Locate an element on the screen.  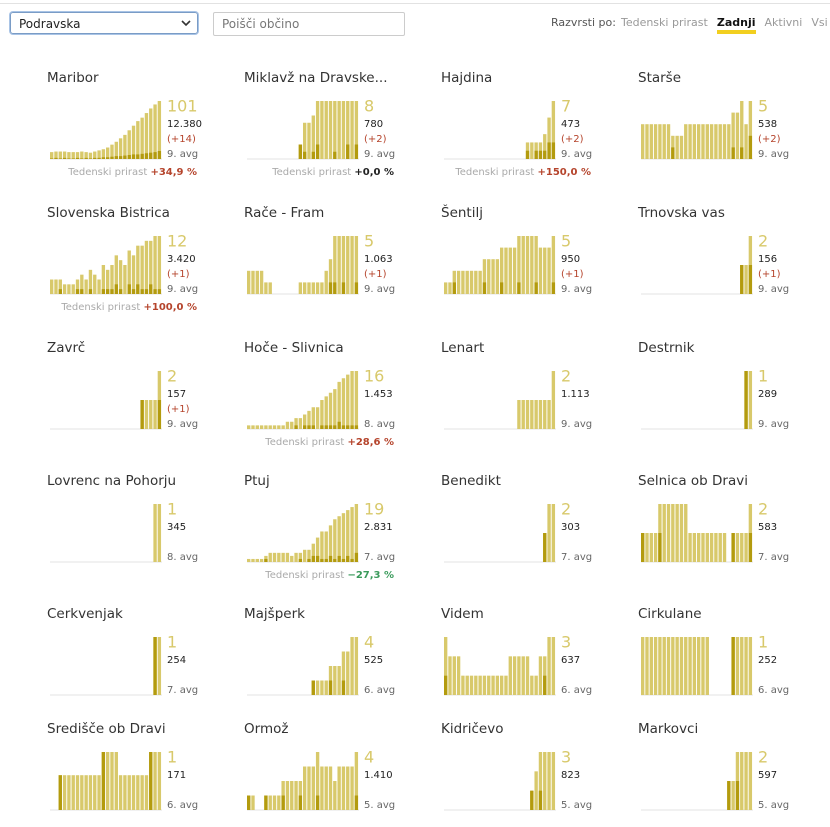
chart-title: Šentilj is located at coordinates (462, 212).